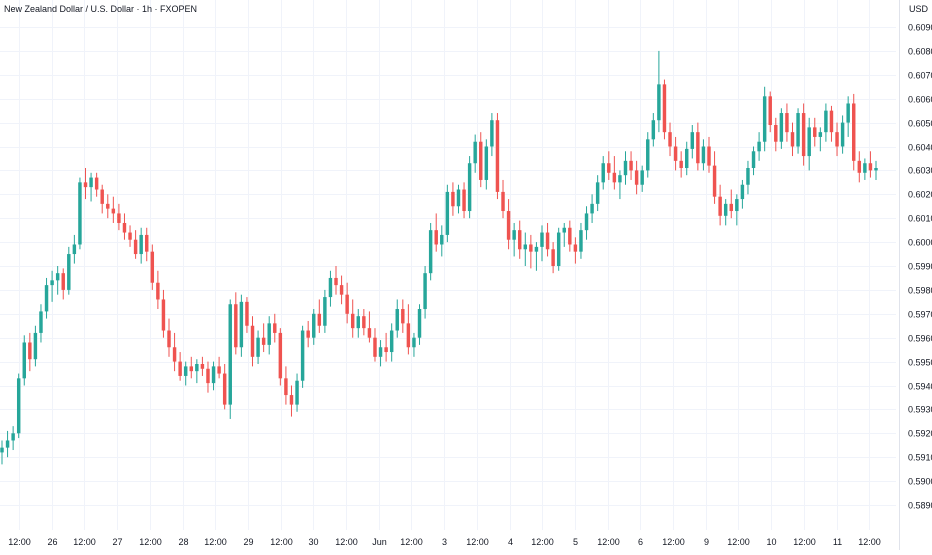 The image size is (932, 555). I want to click on time-tick-label: 3, so click(444, 542).